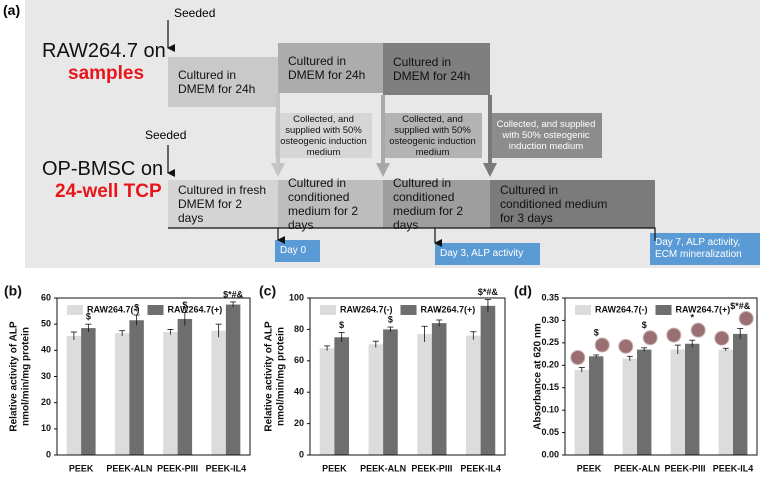 The height and width of the screenshot is (479, 764). I want to click on seeded-label: Seeded, so click(166, 135).